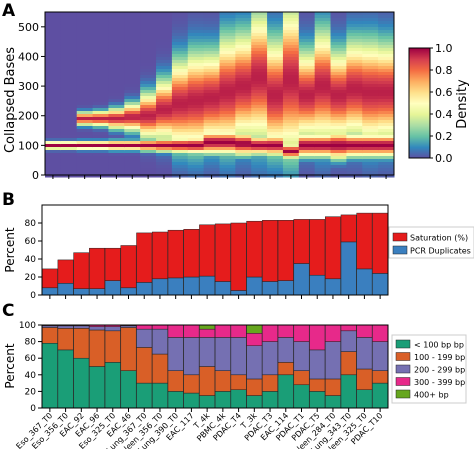 This screenshot has height=449, width=474. I want to click on panel-c-frame, so click(215, 366).